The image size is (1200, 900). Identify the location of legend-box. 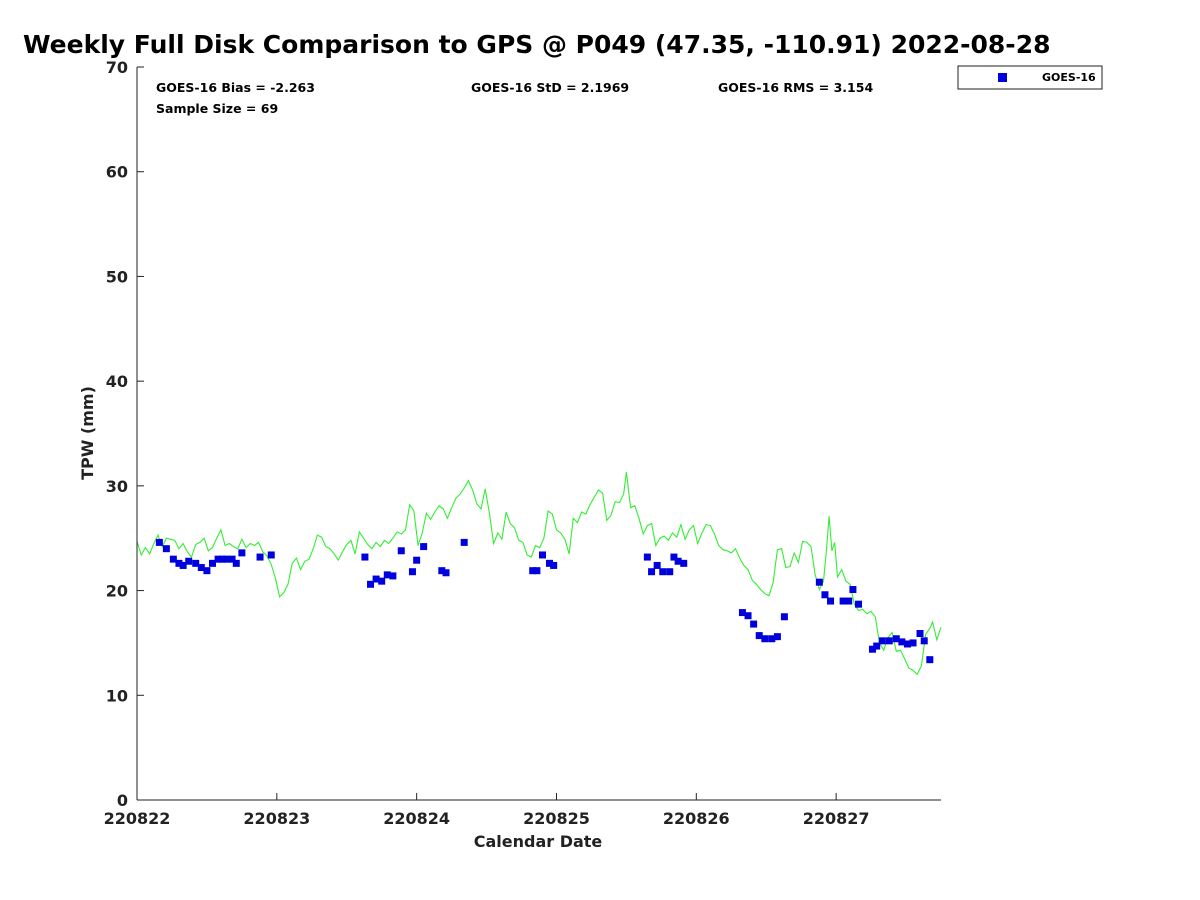
(1030, 77).